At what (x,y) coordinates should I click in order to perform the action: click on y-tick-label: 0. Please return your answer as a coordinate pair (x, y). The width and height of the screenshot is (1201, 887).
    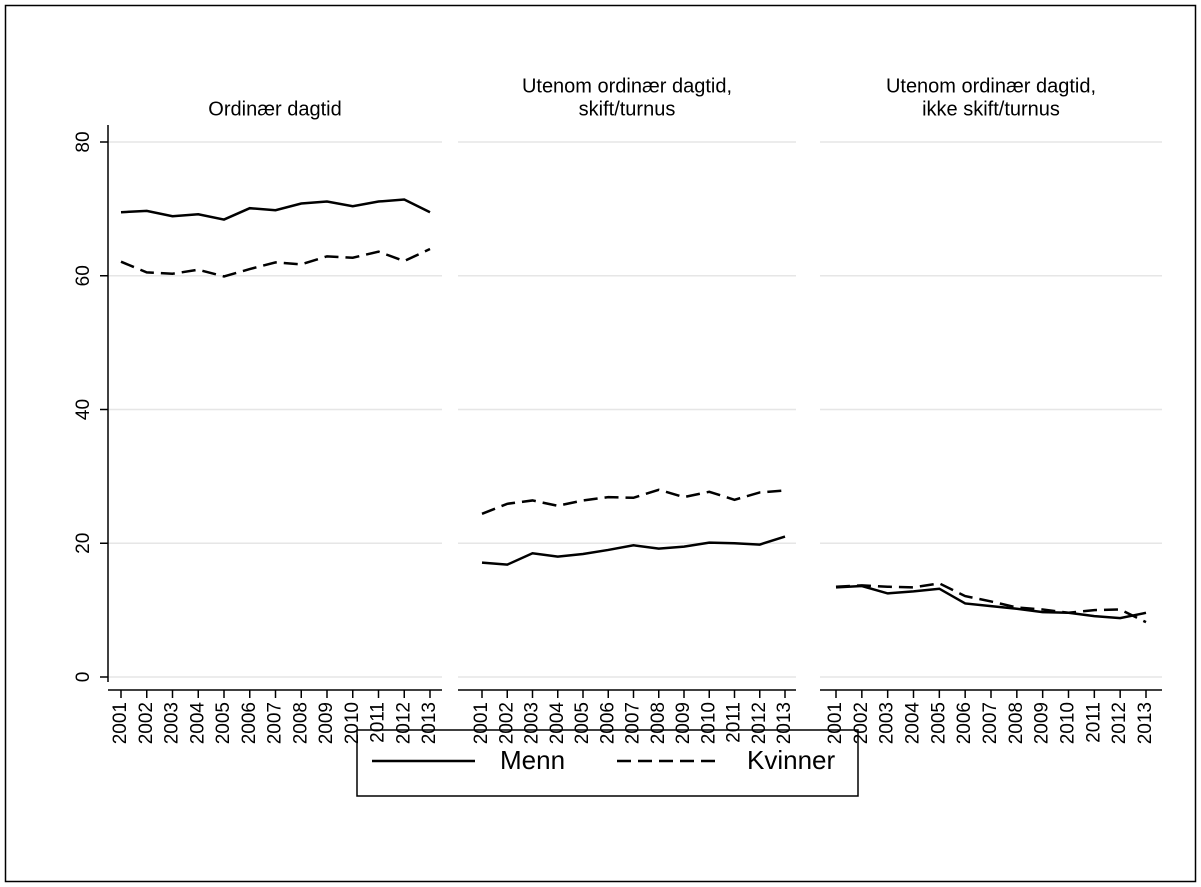
    Looking at the image, I should click on (83, 677).